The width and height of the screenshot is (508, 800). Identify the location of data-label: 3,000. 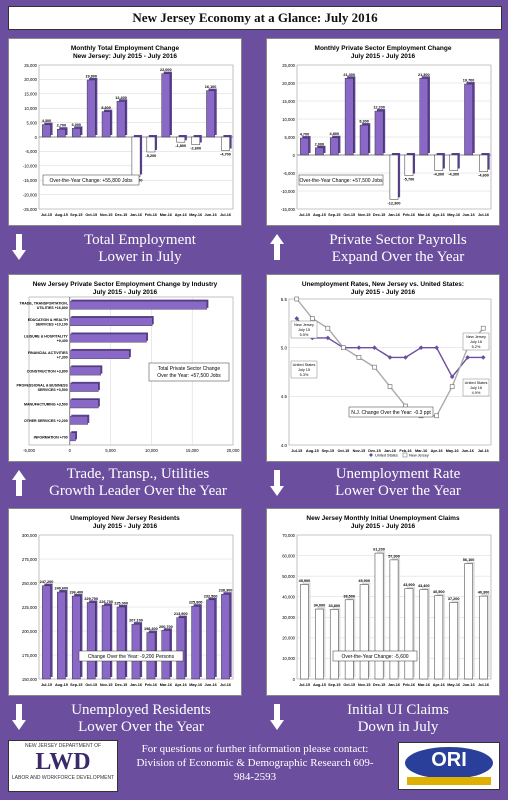
(77, 125).